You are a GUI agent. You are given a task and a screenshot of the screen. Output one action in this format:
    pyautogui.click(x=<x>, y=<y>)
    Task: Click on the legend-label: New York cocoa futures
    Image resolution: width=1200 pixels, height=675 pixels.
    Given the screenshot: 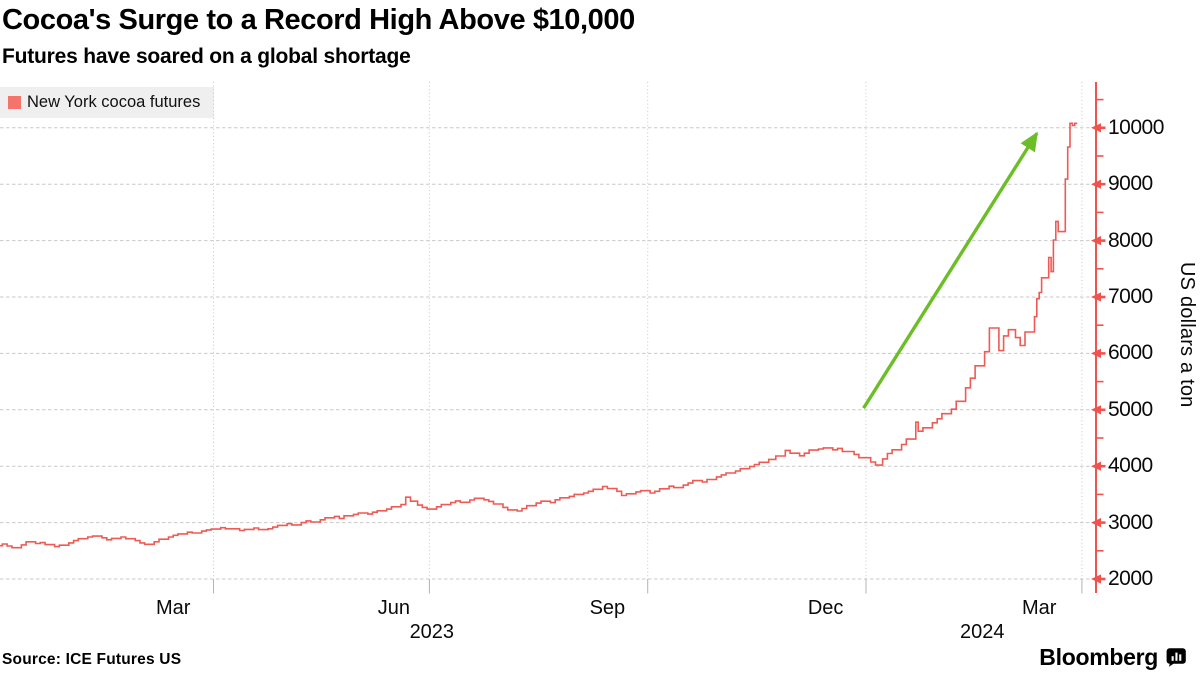 What is the action you would take?
    pyautogui.click(x=114, y=102)
    